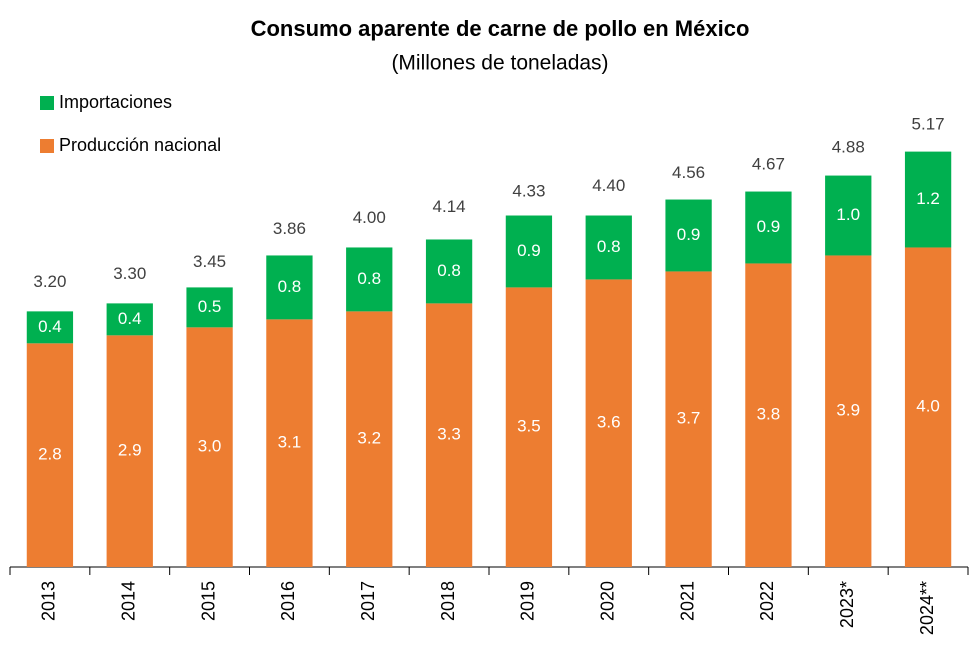 The width and height of the screenshot is (973, 651). Describe the element at coordinates (848, 147) in the screenshot. I see `total-label: 4.88` at that location.